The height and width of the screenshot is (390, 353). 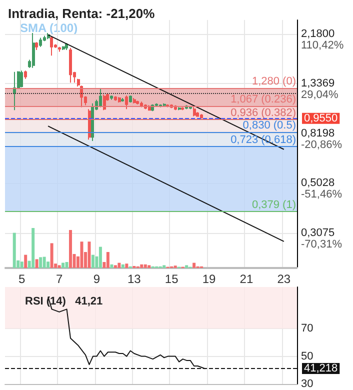 What do you see at coordinates (318, 232) in the screenshot?
I see `y-tick-label: 0,3075` at bounding box center [318, 232].